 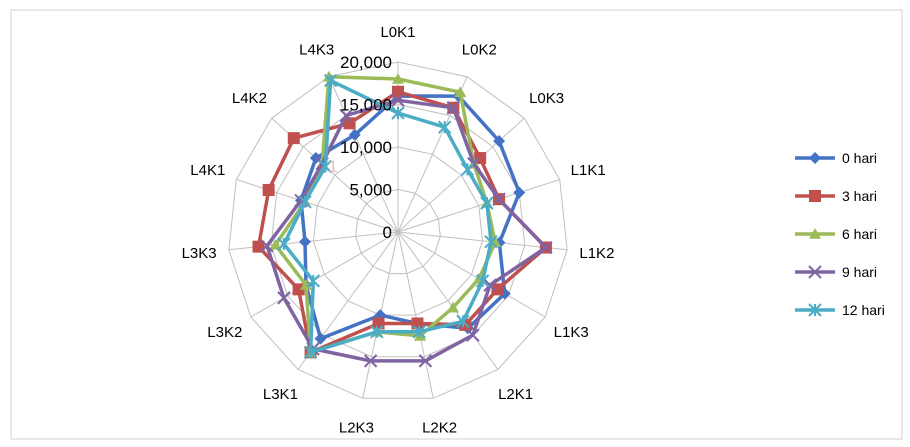 What do you see at coordinates (859, 158) in the screenshot?
I see `legend-label: 0 hari` at bounding box center [859, 158].